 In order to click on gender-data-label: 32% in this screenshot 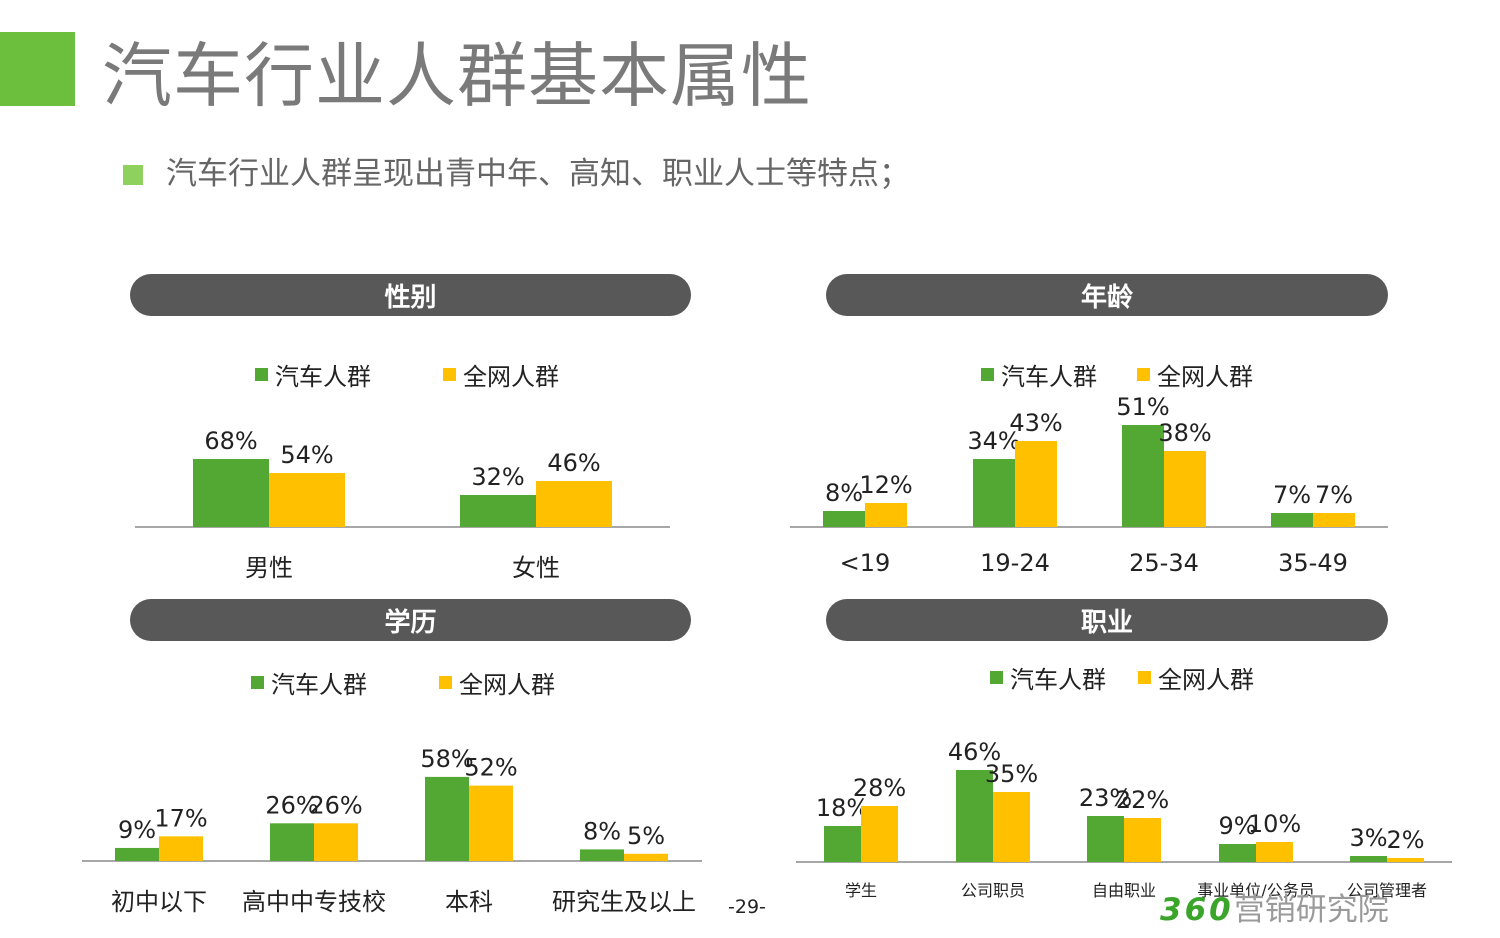, I will do `click(497, 477)`.